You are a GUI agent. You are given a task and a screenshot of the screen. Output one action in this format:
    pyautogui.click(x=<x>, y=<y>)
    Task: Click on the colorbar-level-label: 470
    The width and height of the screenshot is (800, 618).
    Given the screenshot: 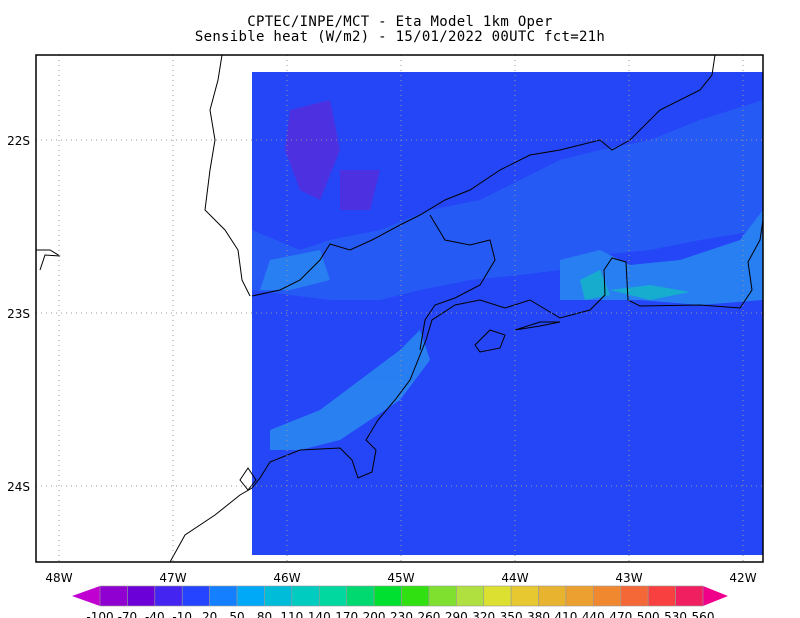 What is the action you would take?
    pyautogui.click(x=620, y=614)
    